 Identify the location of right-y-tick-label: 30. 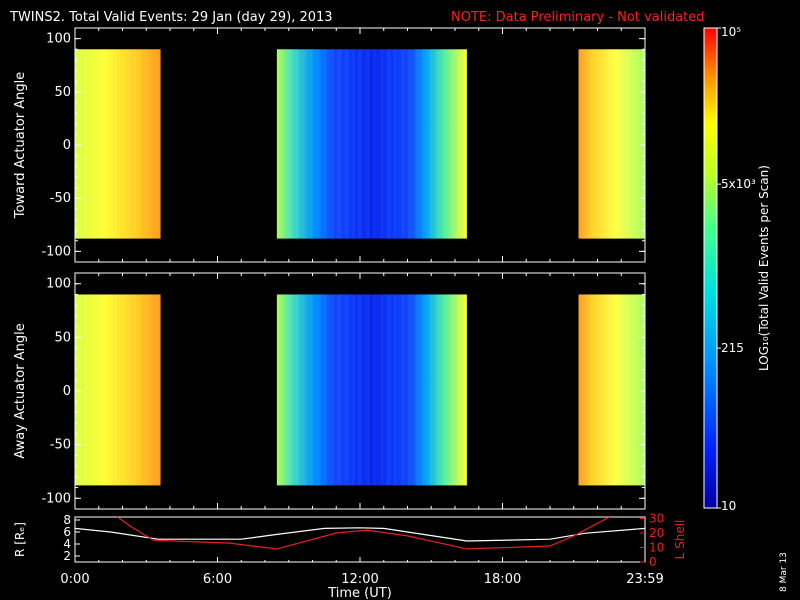
(656, 518).